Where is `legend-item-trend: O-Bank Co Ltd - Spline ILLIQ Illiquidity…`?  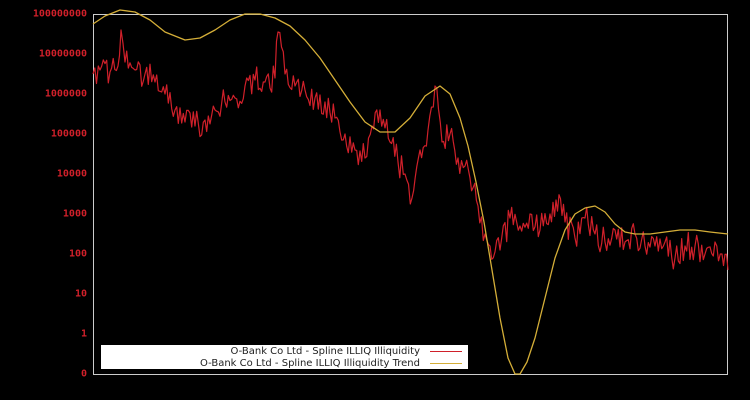 legend-item-trend: O-Bank Co Ltd - Spline ILLIQ Illiquidity… is located at coordinates (331, 363).